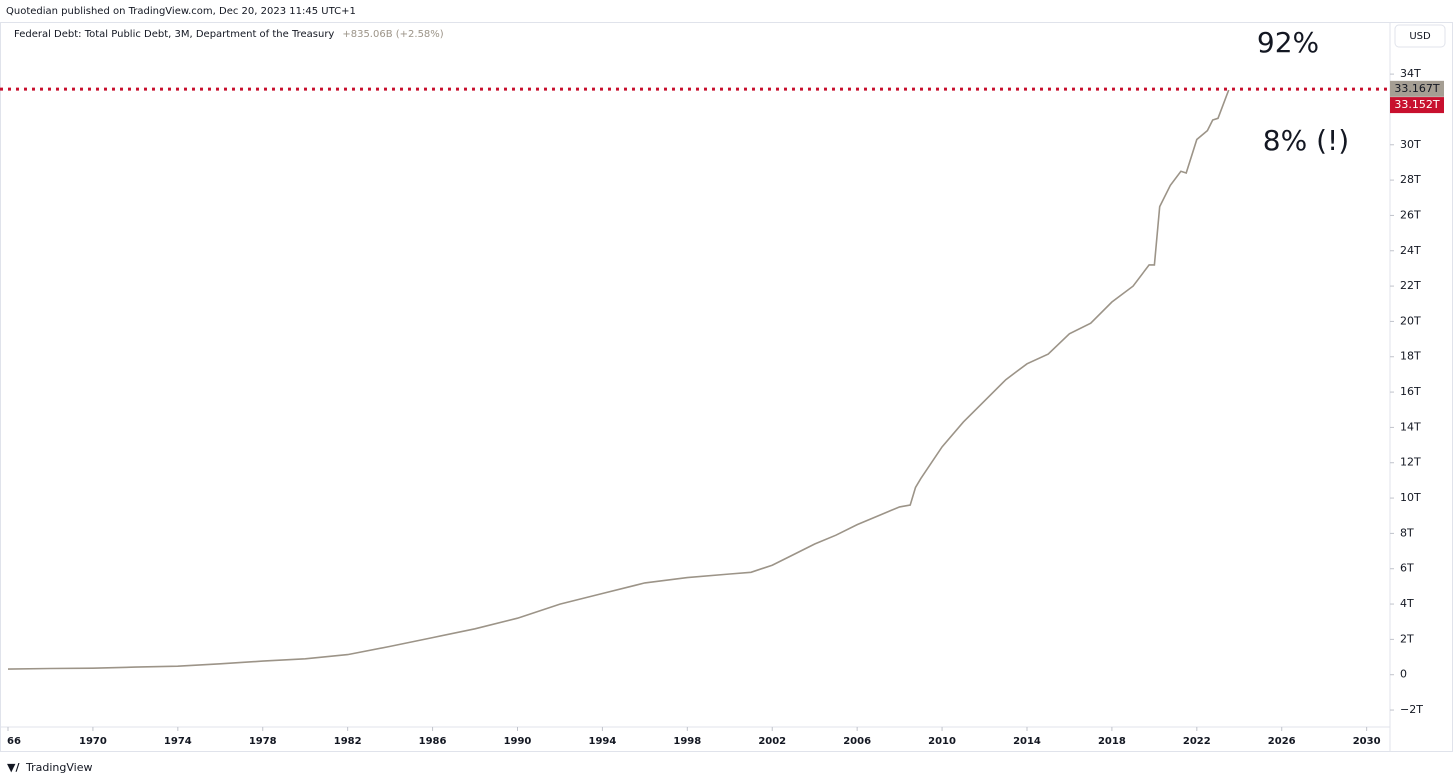  I want to click on y-tick-label: 12T, so click(1410, 462).